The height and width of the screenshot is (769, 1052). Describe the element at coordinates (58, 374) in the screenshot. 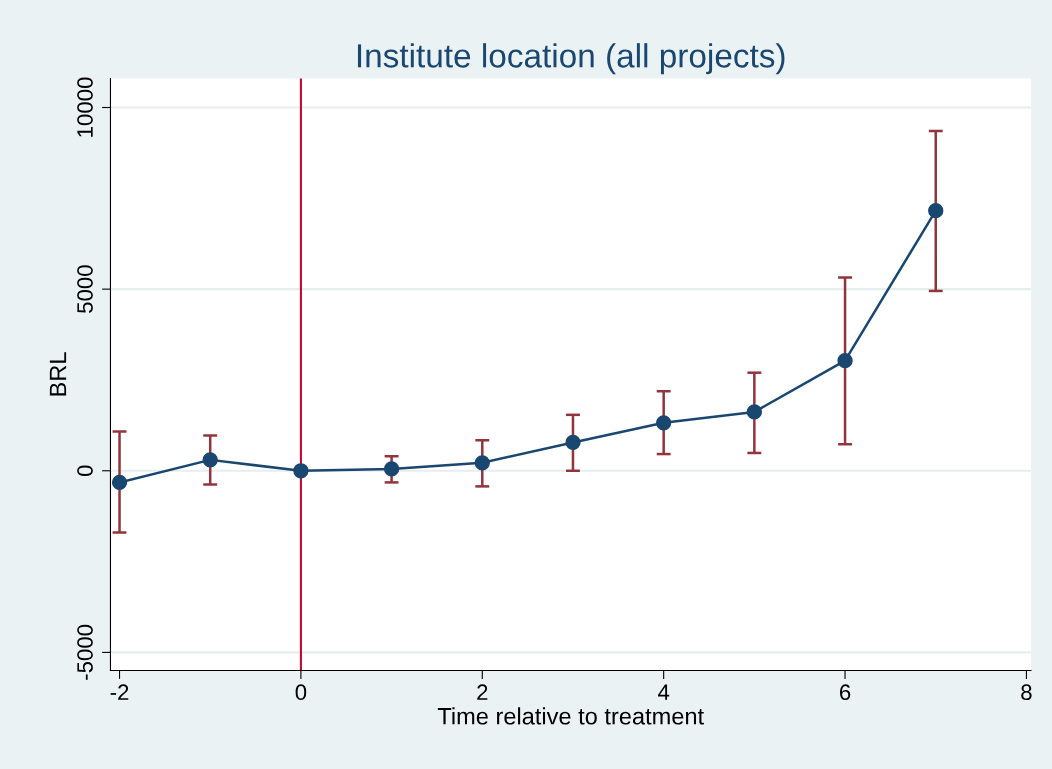

I see `y-axis-title: BRL` at that location.